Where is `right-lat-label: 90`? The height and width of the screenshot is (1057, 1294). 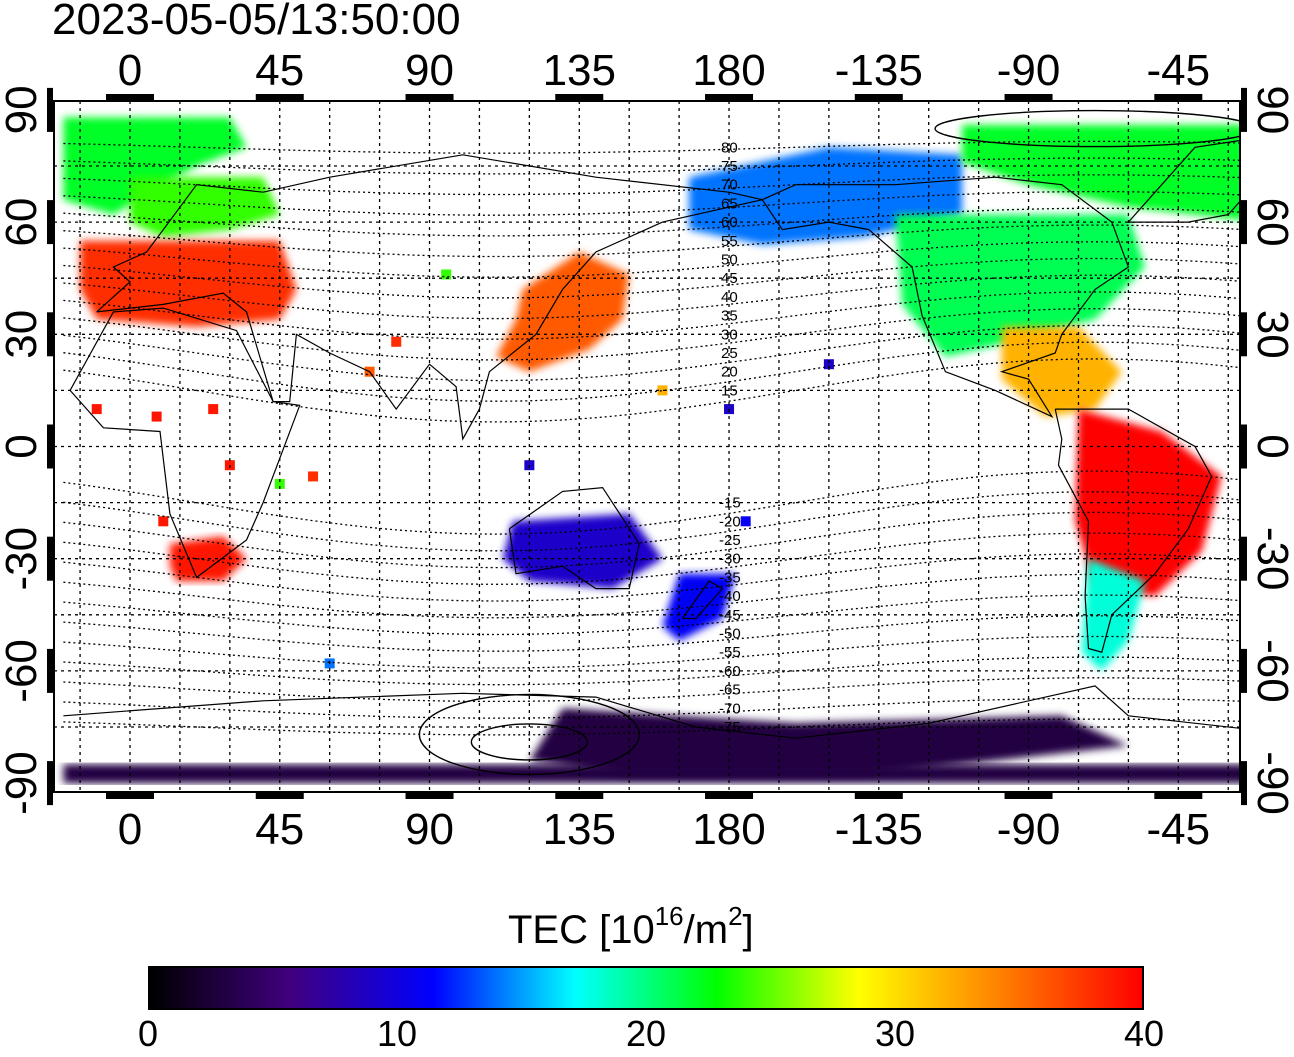 right-lat-label: 90 is located at coordinates (1271, 109).